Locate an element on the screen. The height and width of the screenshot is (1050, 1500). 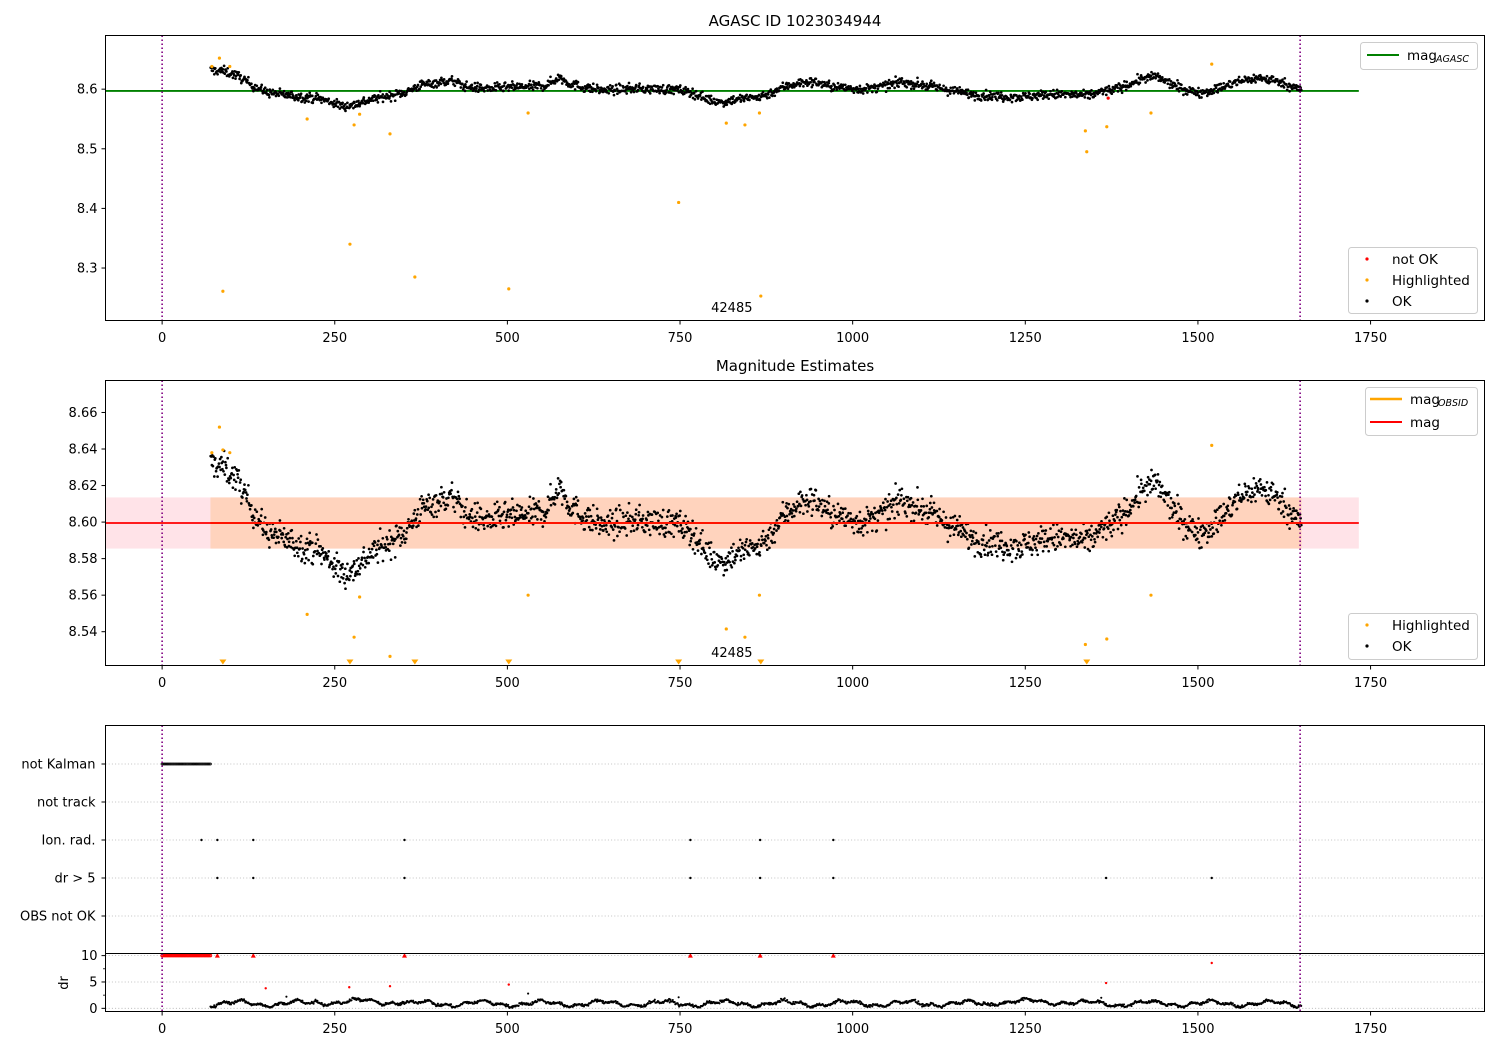
panel2-ytick-label: 8.62 is located at coordinates (83, 486).